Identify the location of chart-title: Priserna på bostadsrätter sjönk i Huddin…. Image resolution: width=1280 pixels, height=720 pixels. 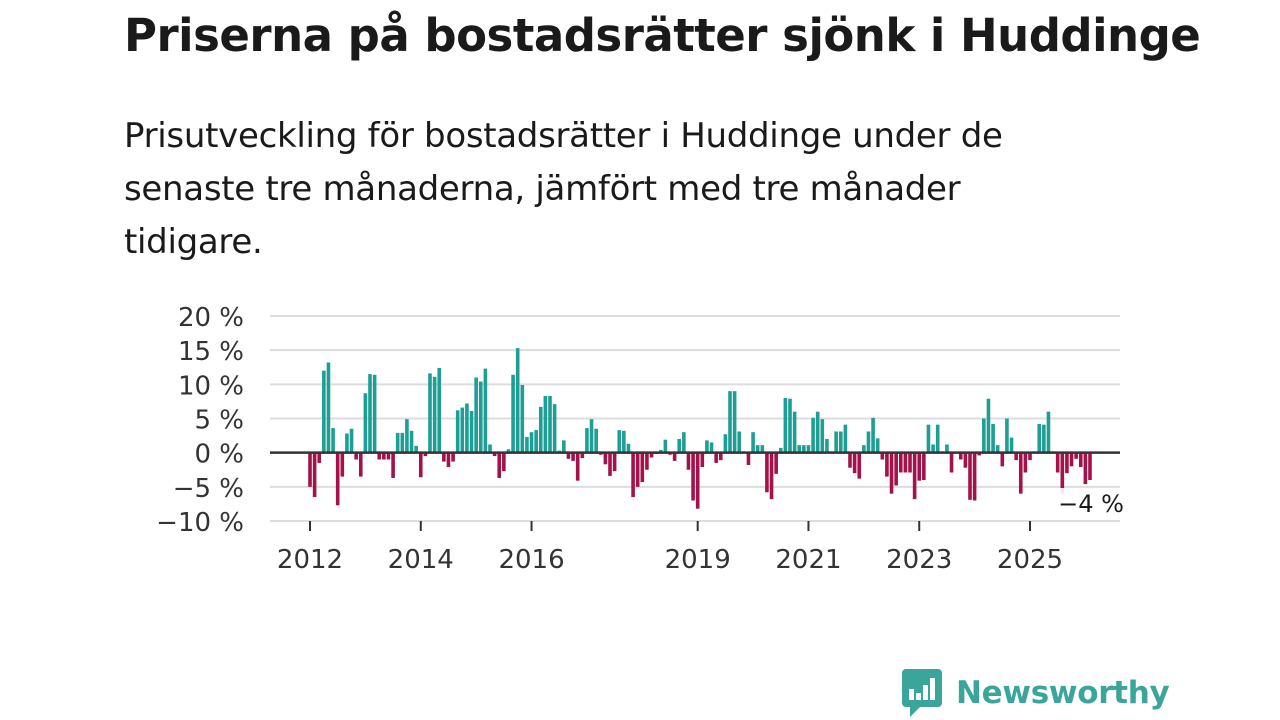
(662, 35).